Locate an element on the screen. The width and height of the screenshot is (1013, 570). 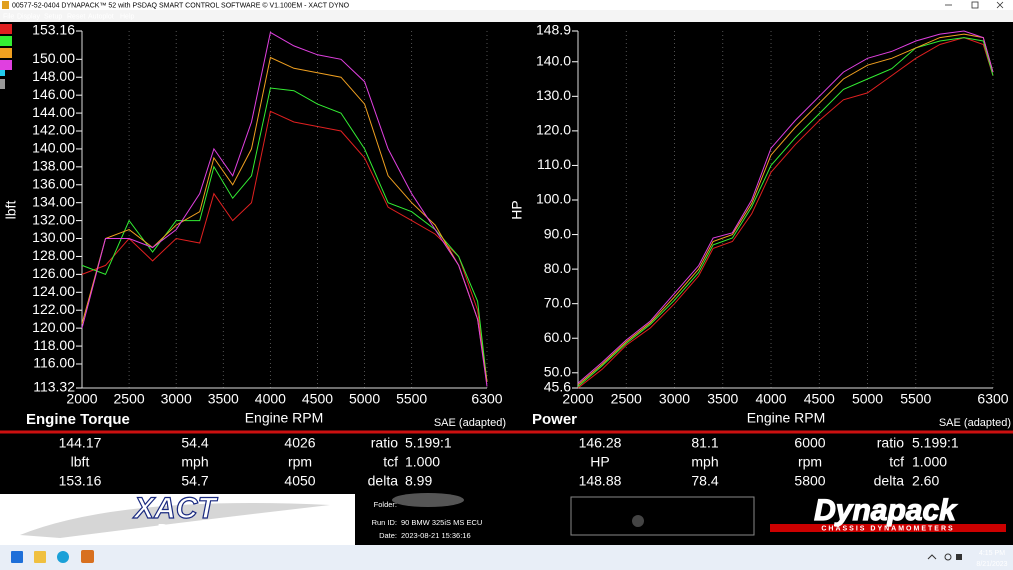
y-tick-label: 118.00 is located at coordinates (54, 345).